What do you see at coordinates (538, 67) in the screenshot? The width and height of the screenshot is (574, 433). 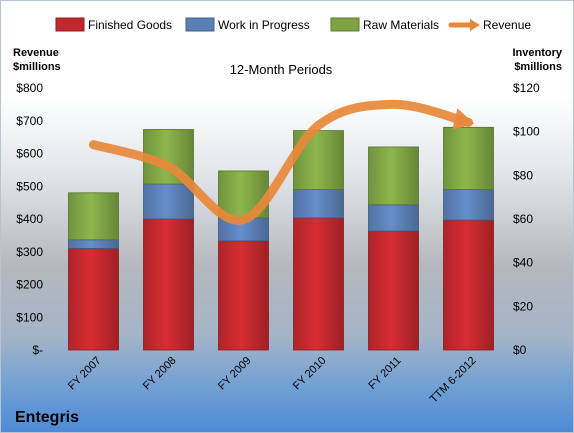 I see `right-axis-title-line2: $millions` at bounding box center [538, 67].